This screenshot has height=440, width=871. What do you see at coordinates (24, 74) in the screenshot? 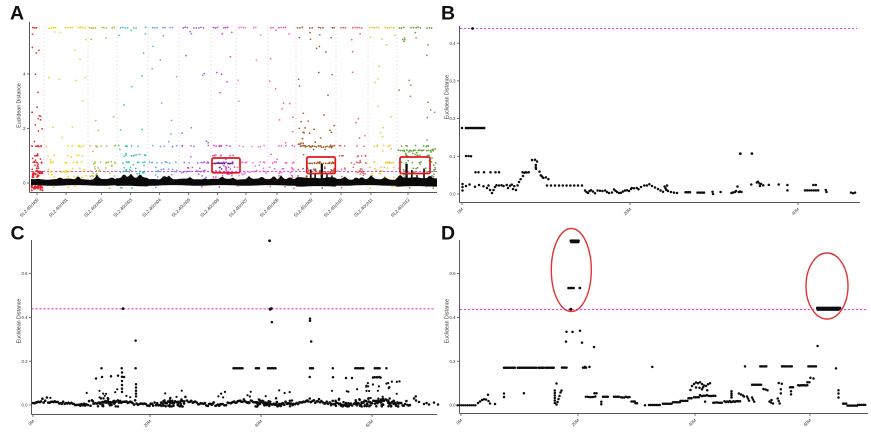
I see `svg-text: 4` at bounding box center [24, 74].